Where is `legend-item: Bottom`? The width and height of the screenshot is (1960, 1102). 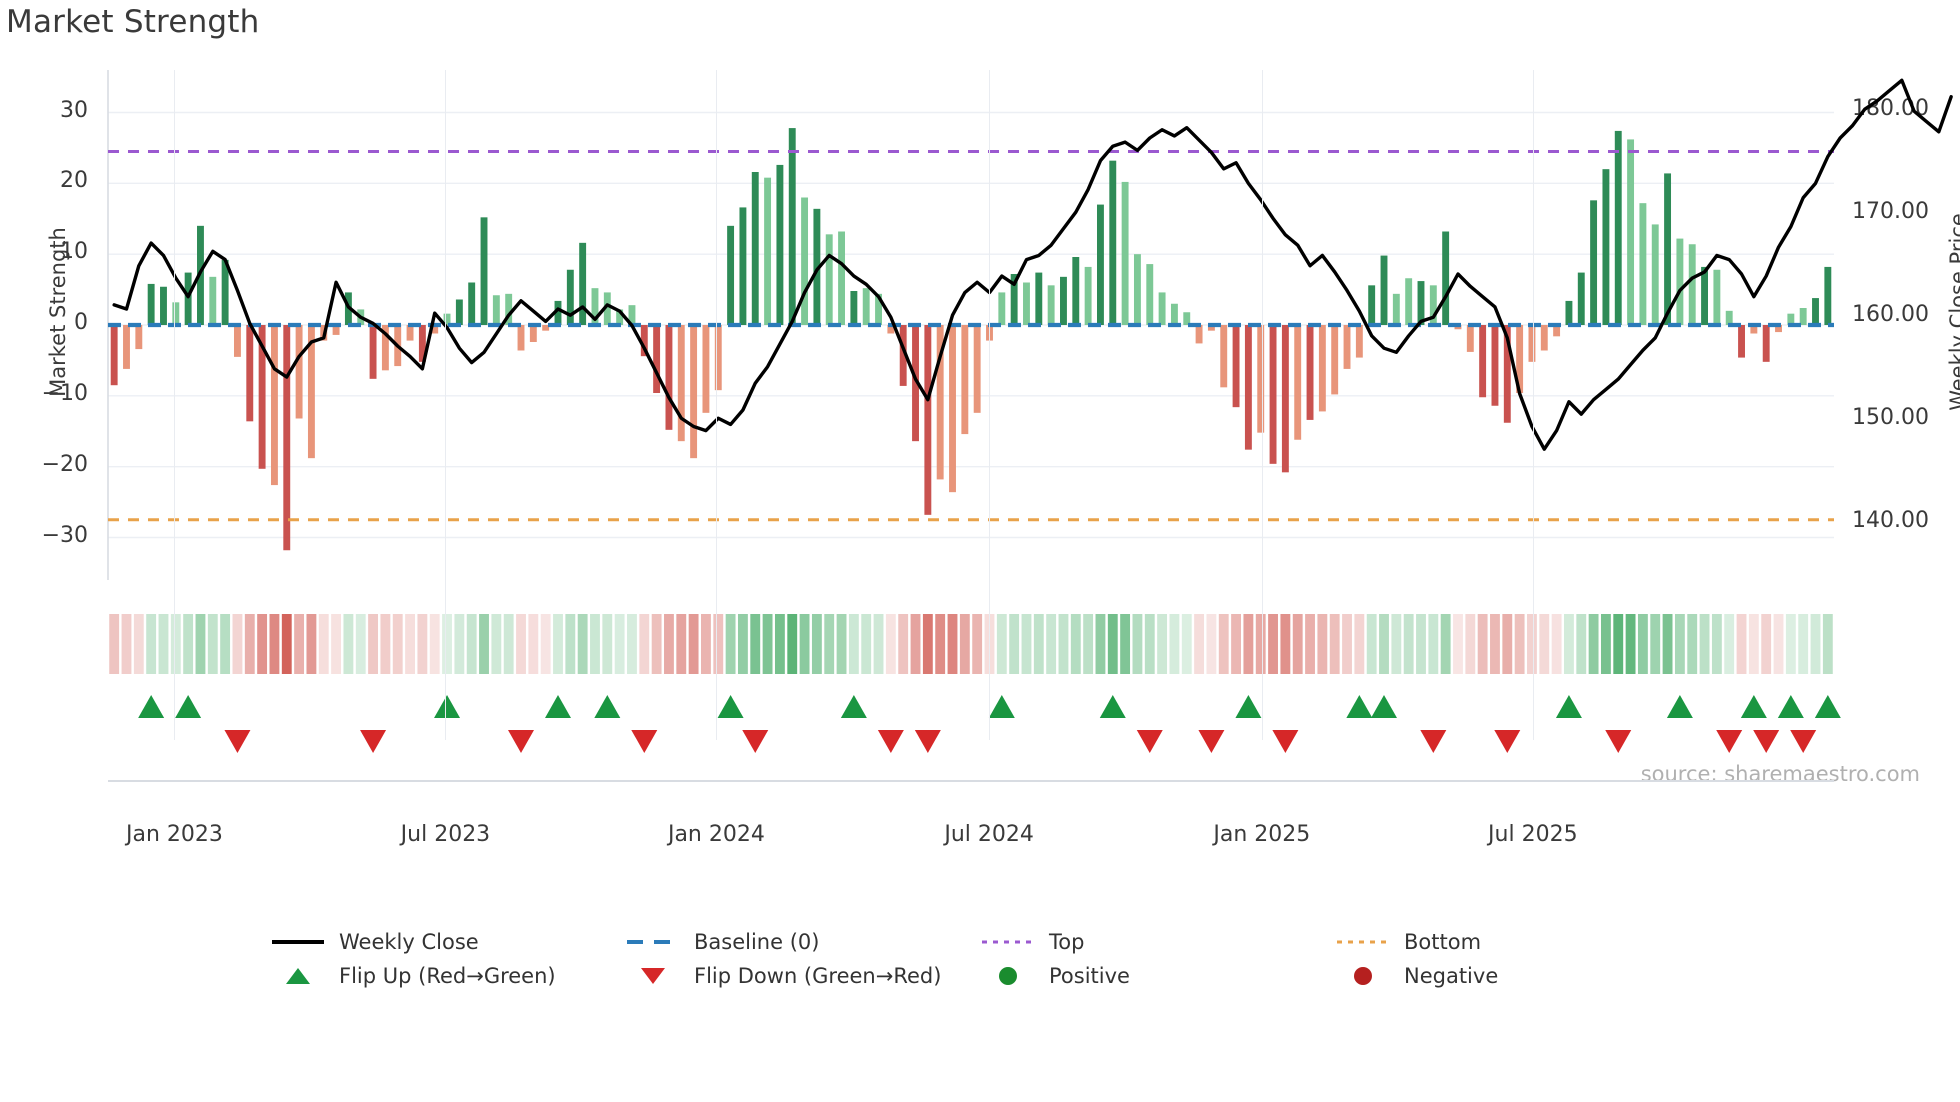
legend-item: Bottom is located at coordinates (1512, 942).